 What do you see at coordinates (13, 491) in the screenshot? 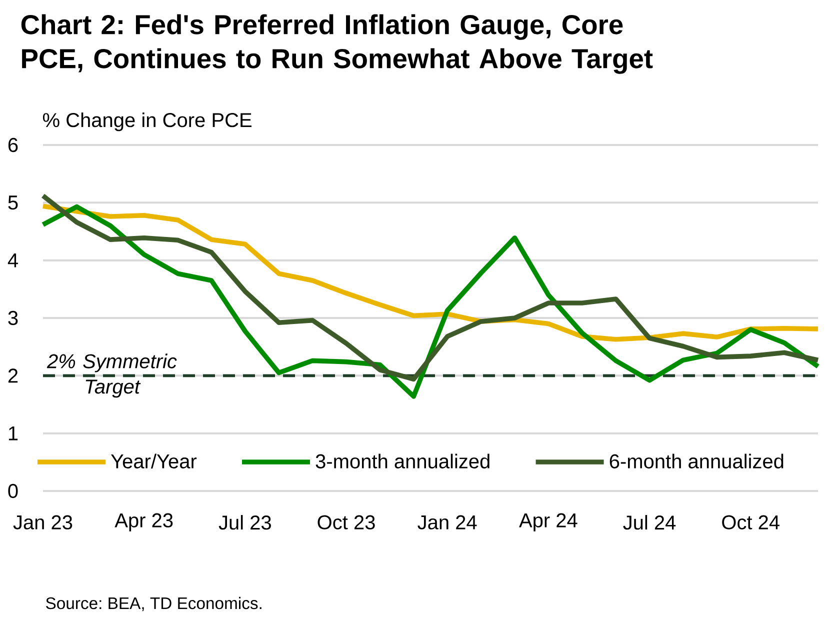
I see `y-tick-label: 0` at bounding box center [13, 491].